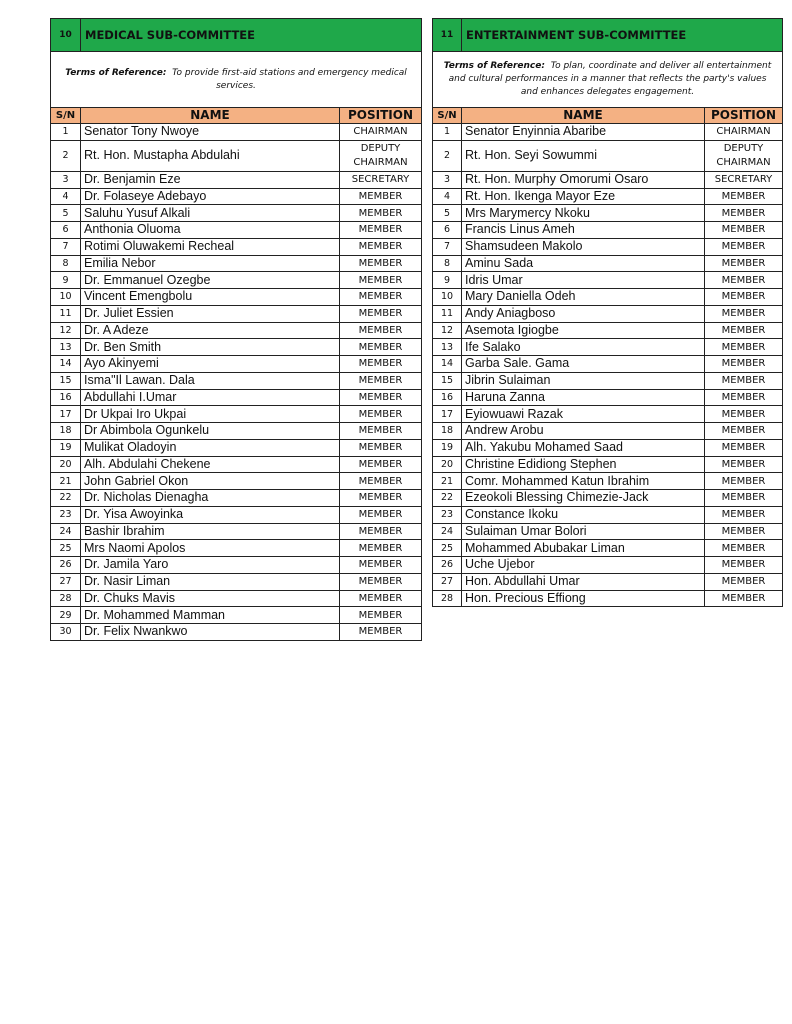 The width and height of the screenshot is (792, 1024). Describe the element at coordinates (65, 313) in the screenshot. I see `member-sn: 11` at that location.